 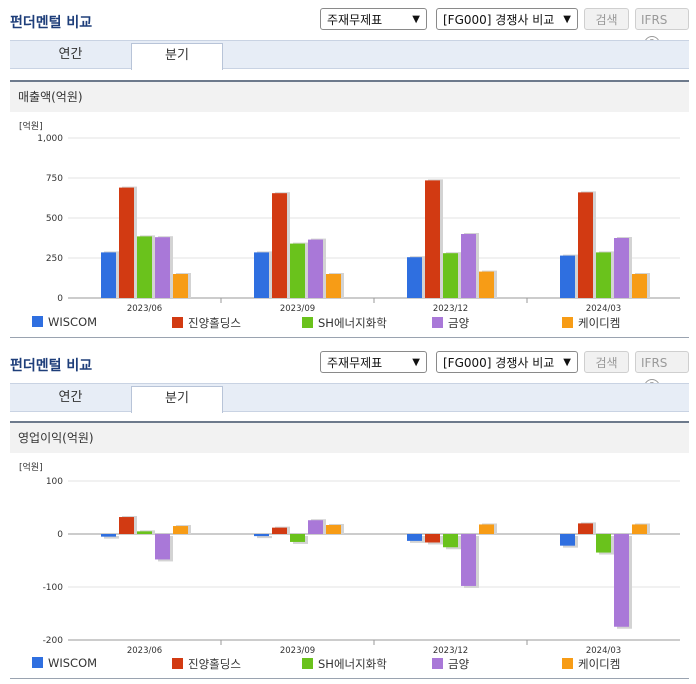 I want to click on y-tick-label: 250, so click(x=54, y=259).